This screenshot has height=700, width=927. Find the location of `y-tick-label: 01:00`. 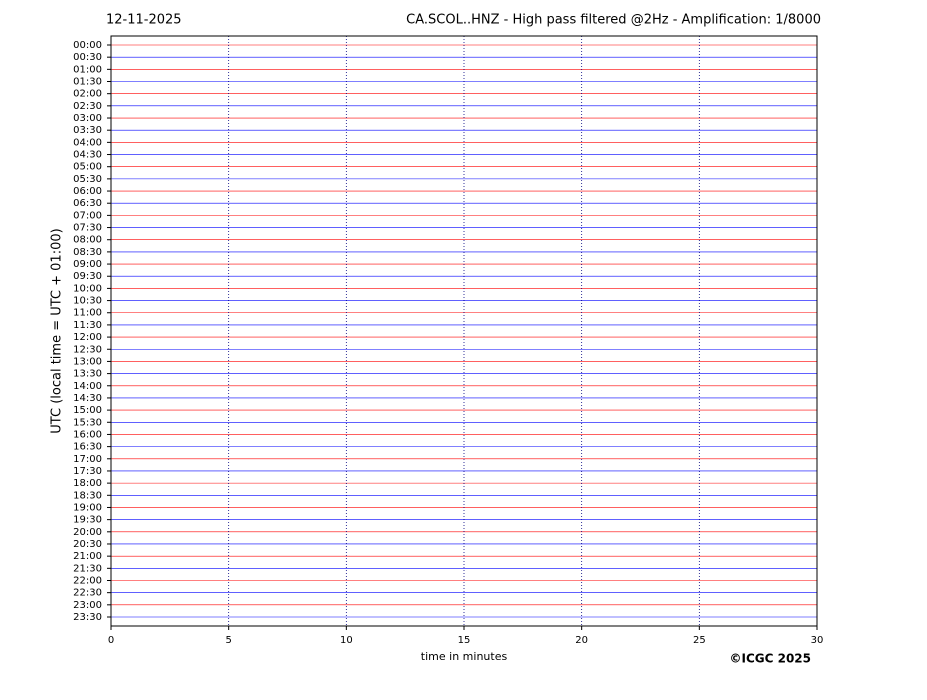

y-tick-label: 01:00 is located at coordinates (87, 69).